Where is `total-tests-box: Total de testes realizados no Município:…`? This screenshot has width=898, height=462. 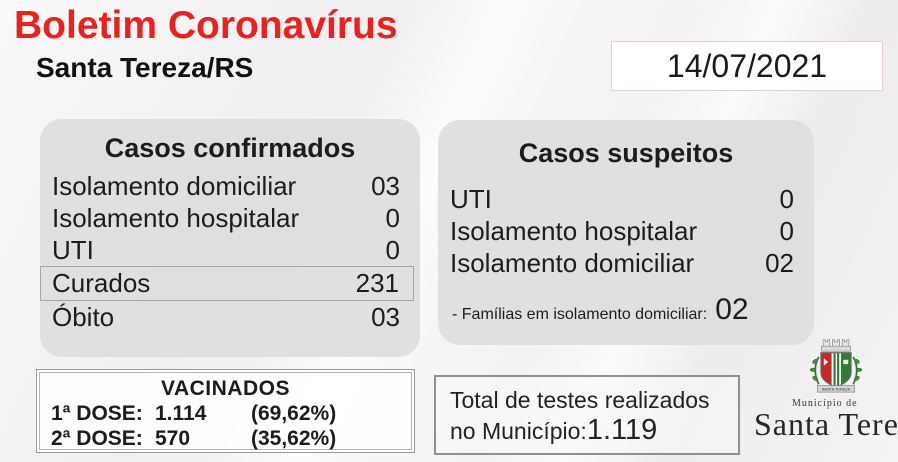 total-tests-box: Total de testes realizados no Município:… is located at coordinates (587, 415).